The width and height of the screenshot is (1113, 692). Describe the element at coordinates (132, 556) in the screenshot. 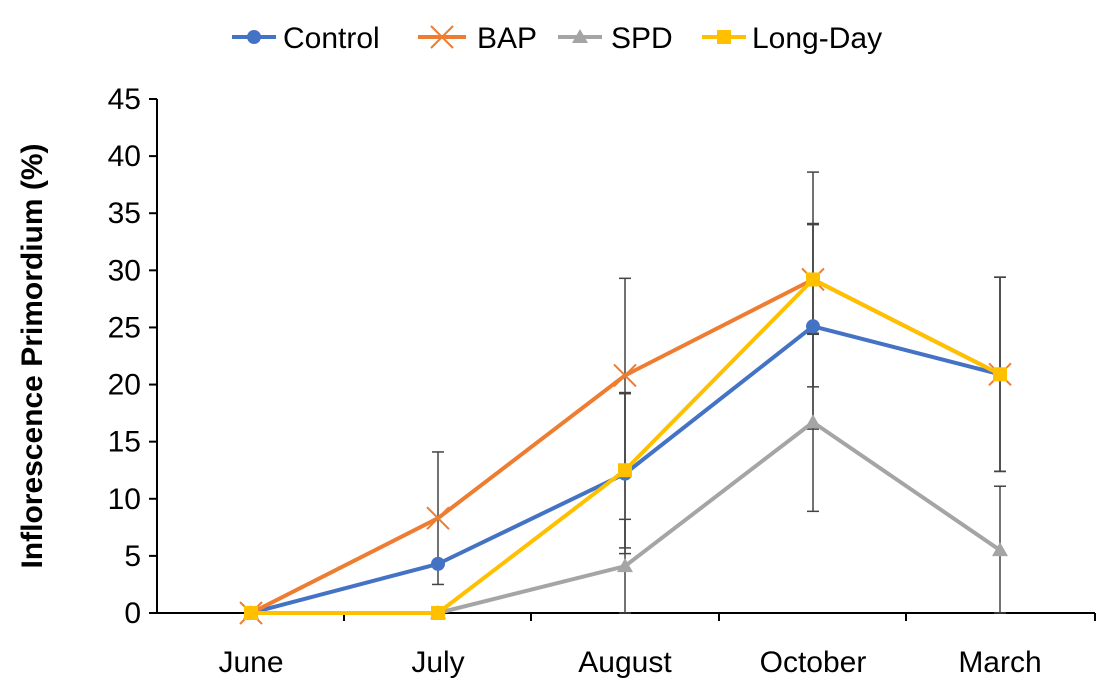

I see `y-tick-label: 5` at that location.